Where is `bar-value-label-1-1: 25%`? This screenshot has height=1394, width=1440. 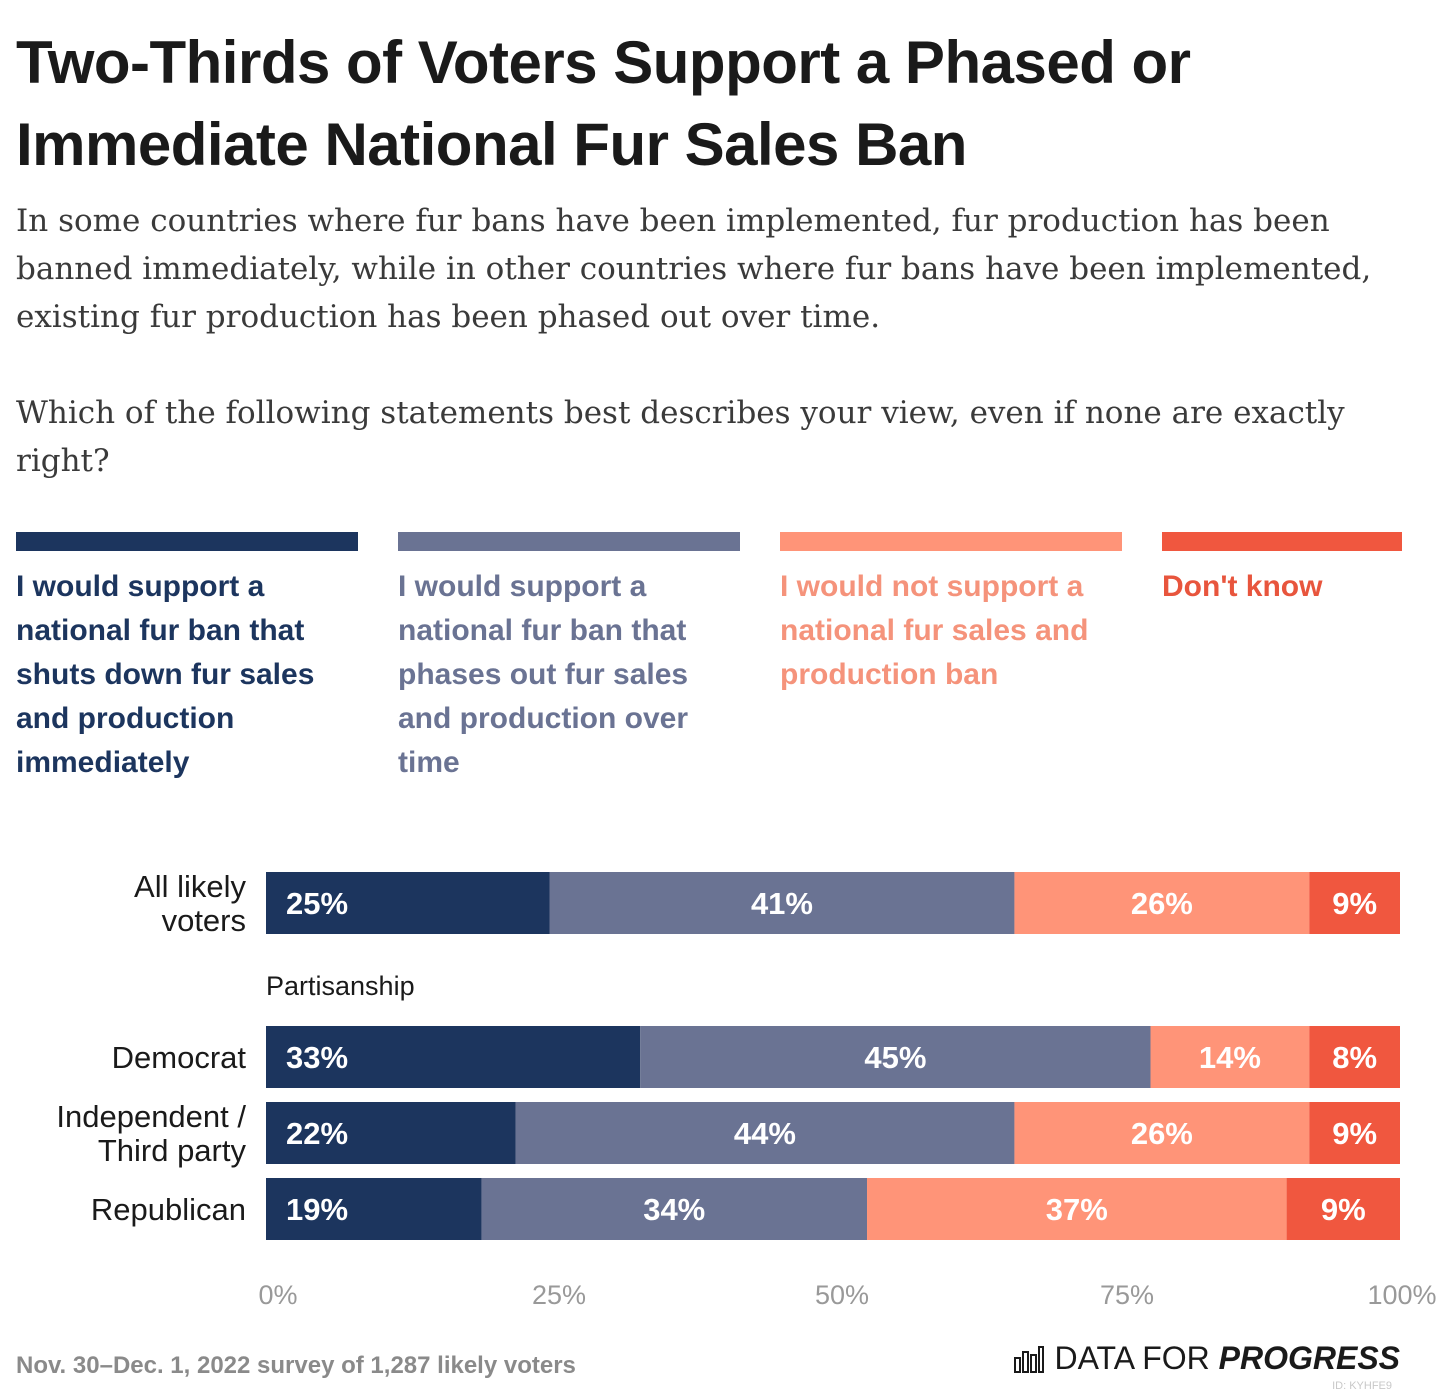 bar-value-label-1-1: 25% is located at coordinates (317, 903).